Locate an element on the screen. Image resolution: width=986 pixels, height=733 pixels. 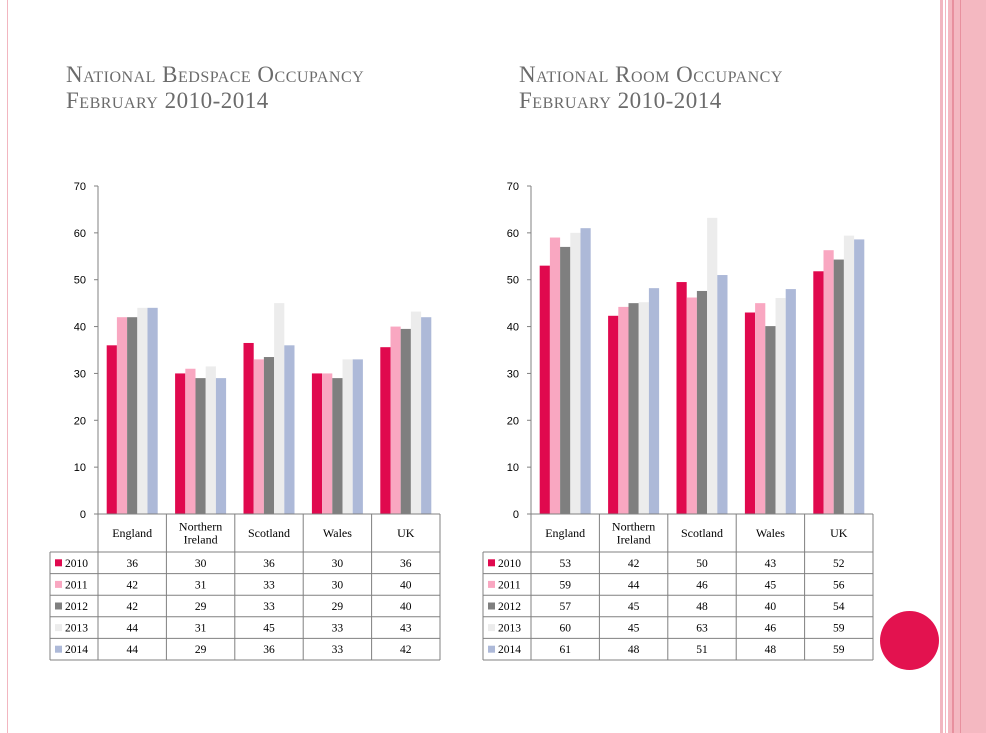
room-legend-key-2012 is located at coordinates (491, 606).